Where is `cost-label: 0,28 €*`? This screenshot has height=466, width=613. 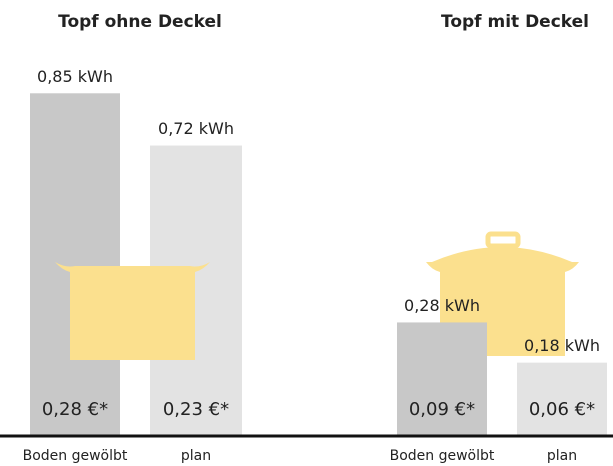 cost-label: 0,28 €* is located at coordinates (75, 409).